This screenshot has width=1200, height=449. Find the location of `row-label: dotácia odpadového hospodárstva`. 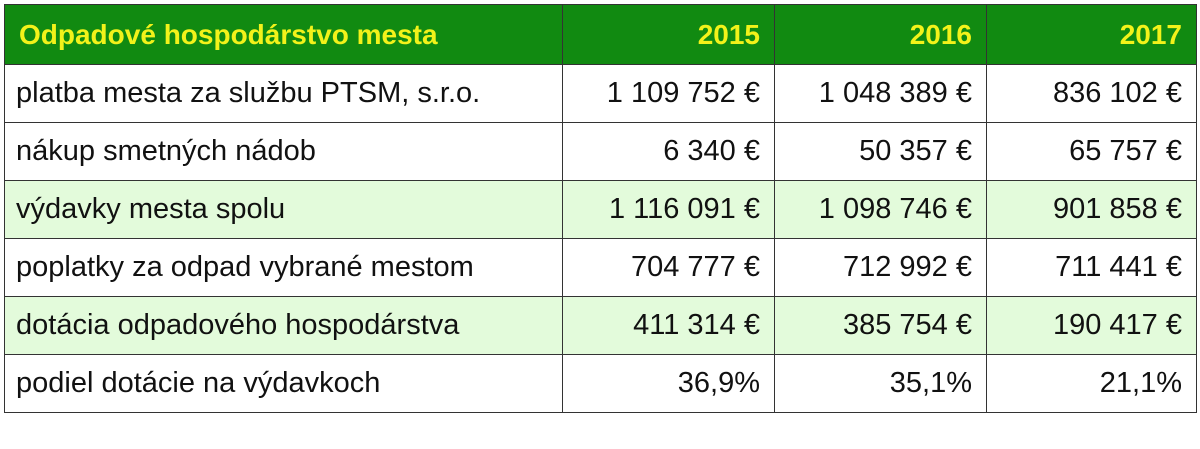

row-label: dotácia odpadového hospodárstva is located at coordinates (283, 325).